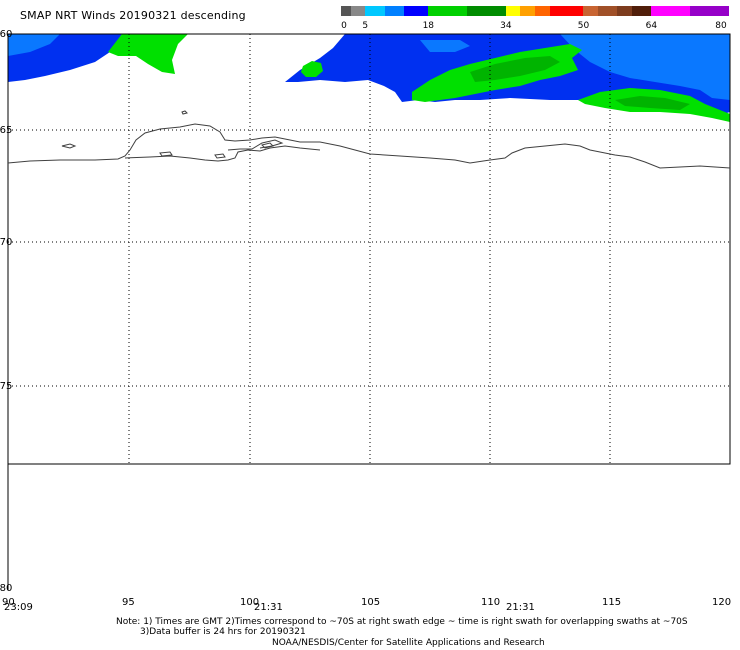  Describe the element at coordinates (369, 146) in the screenshot. I see `coastline-main` at that location.